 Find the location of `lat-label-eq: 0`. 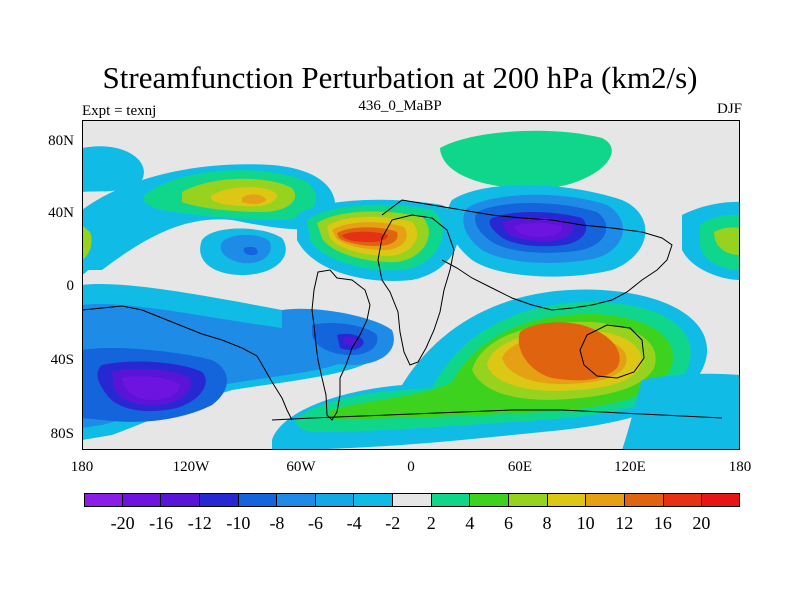

lat-label-eq: 0 is located at coordinates (70, 286).